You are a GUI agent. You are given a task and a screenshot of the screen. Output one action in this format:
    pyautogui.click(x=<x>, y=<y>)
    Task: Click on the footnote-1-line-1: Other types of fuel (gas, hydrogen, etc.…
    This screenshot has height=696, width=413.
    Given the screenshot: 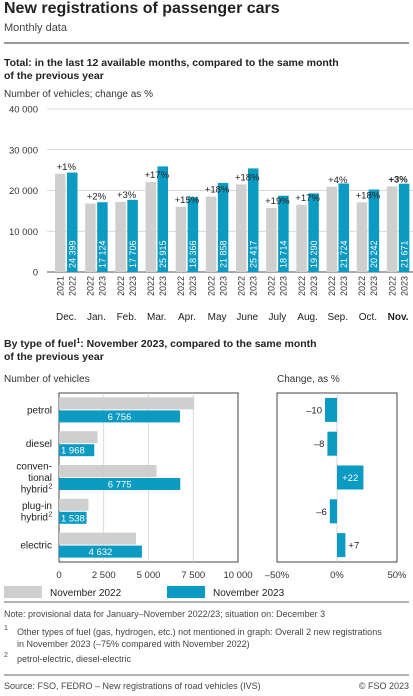 What is the action you would take?
    pyautogui.click(x=199, y=632)
    